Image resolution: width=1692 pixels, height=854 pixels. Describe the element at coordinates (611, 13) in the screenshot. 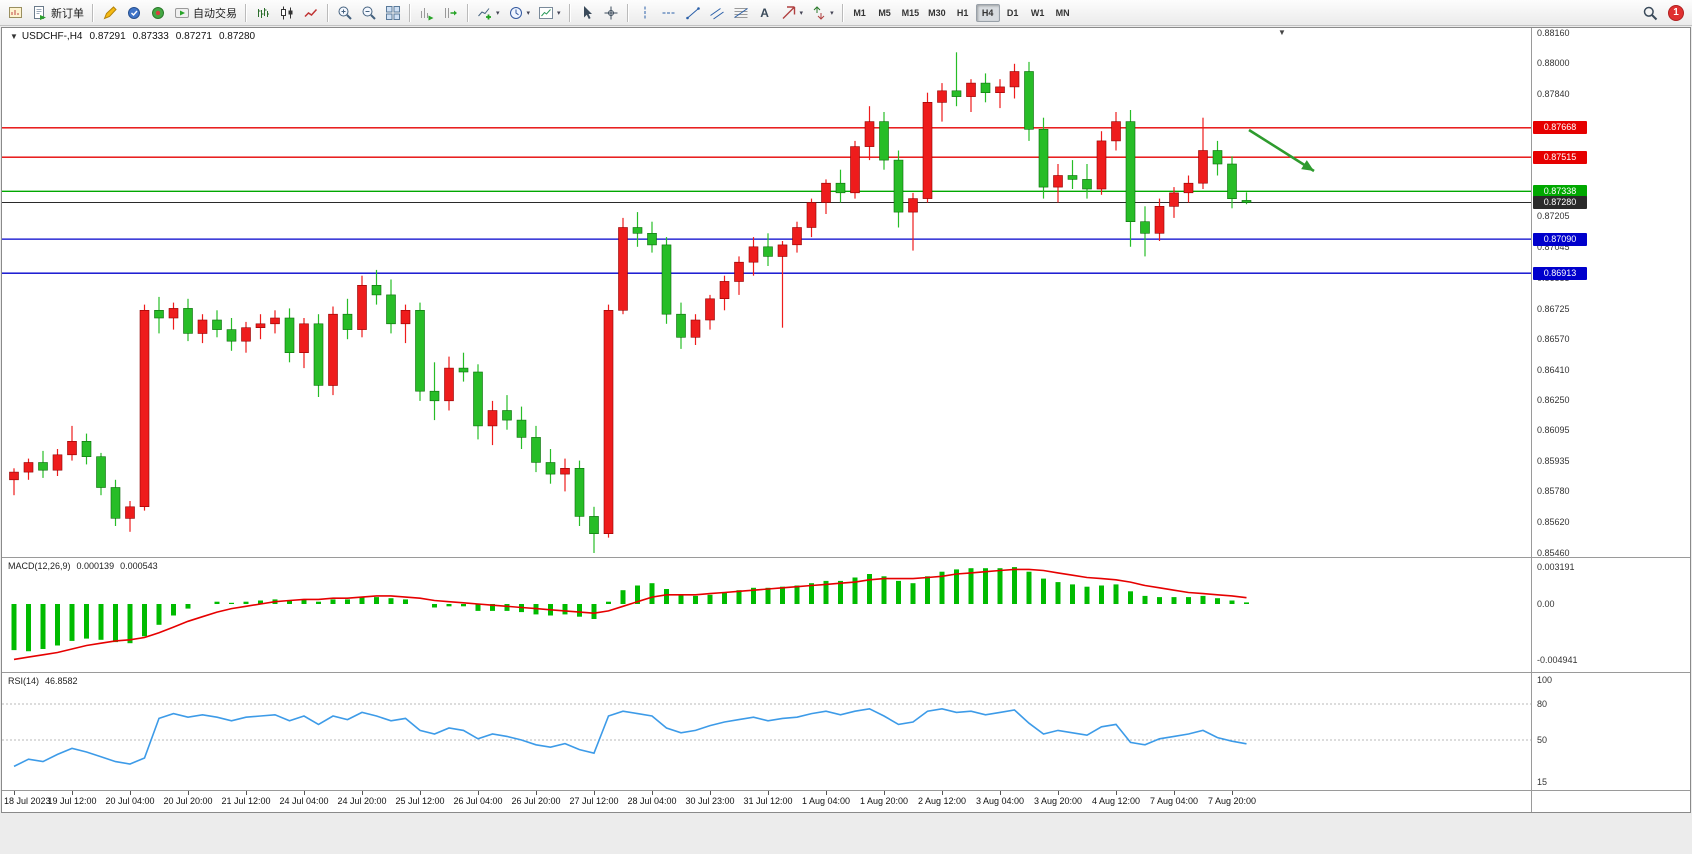

I see `crosshair-button` at that location.